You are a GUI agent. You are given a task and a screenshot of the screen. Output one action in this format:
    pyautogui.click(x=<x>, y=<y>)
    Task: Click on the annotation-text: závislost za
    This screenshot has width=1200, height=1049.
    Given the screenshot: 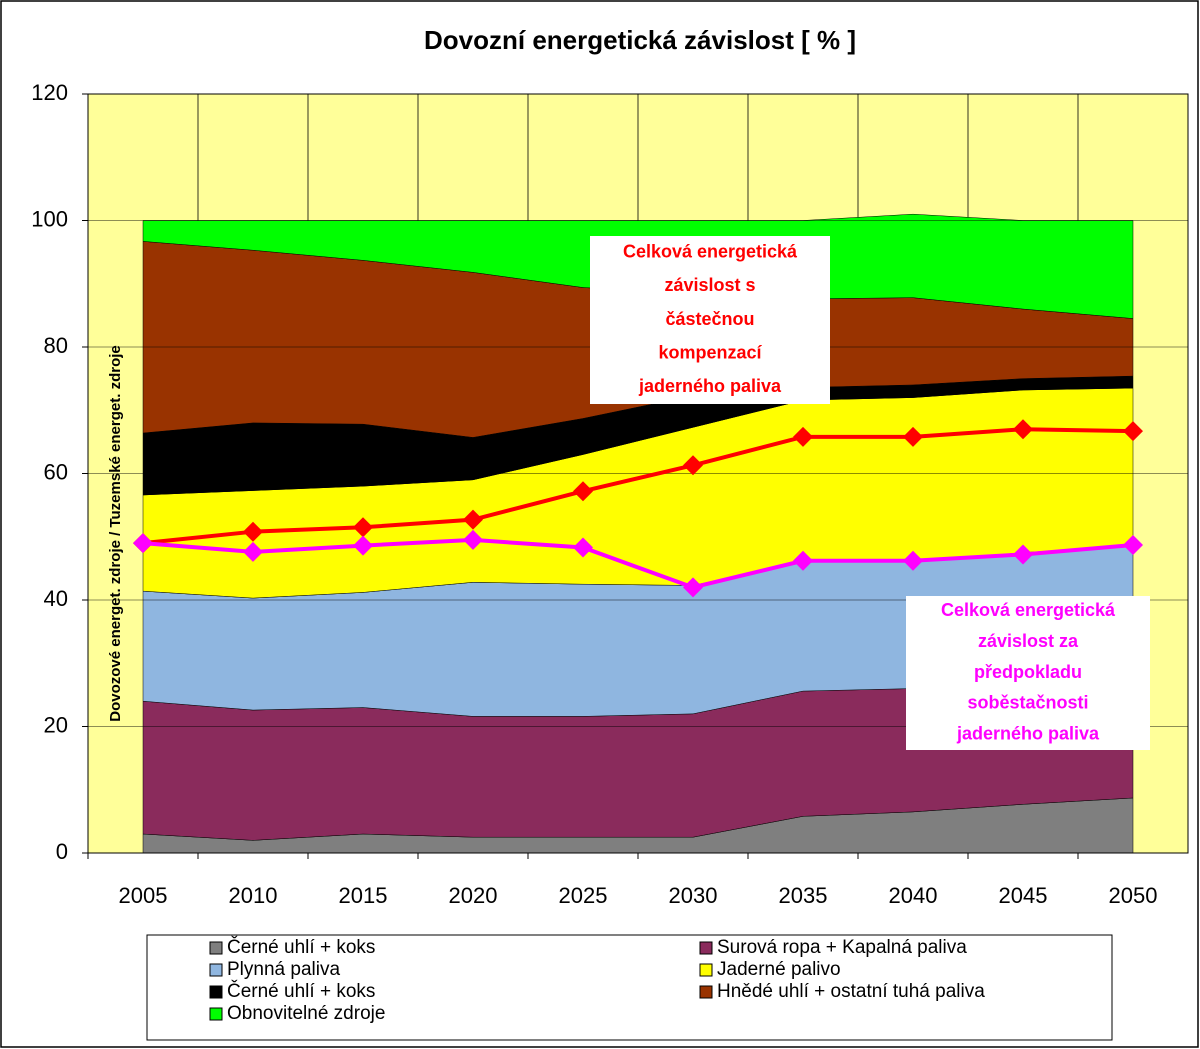 What is the action you would take?
    pyautogui.click(x=1028, y=641)
    